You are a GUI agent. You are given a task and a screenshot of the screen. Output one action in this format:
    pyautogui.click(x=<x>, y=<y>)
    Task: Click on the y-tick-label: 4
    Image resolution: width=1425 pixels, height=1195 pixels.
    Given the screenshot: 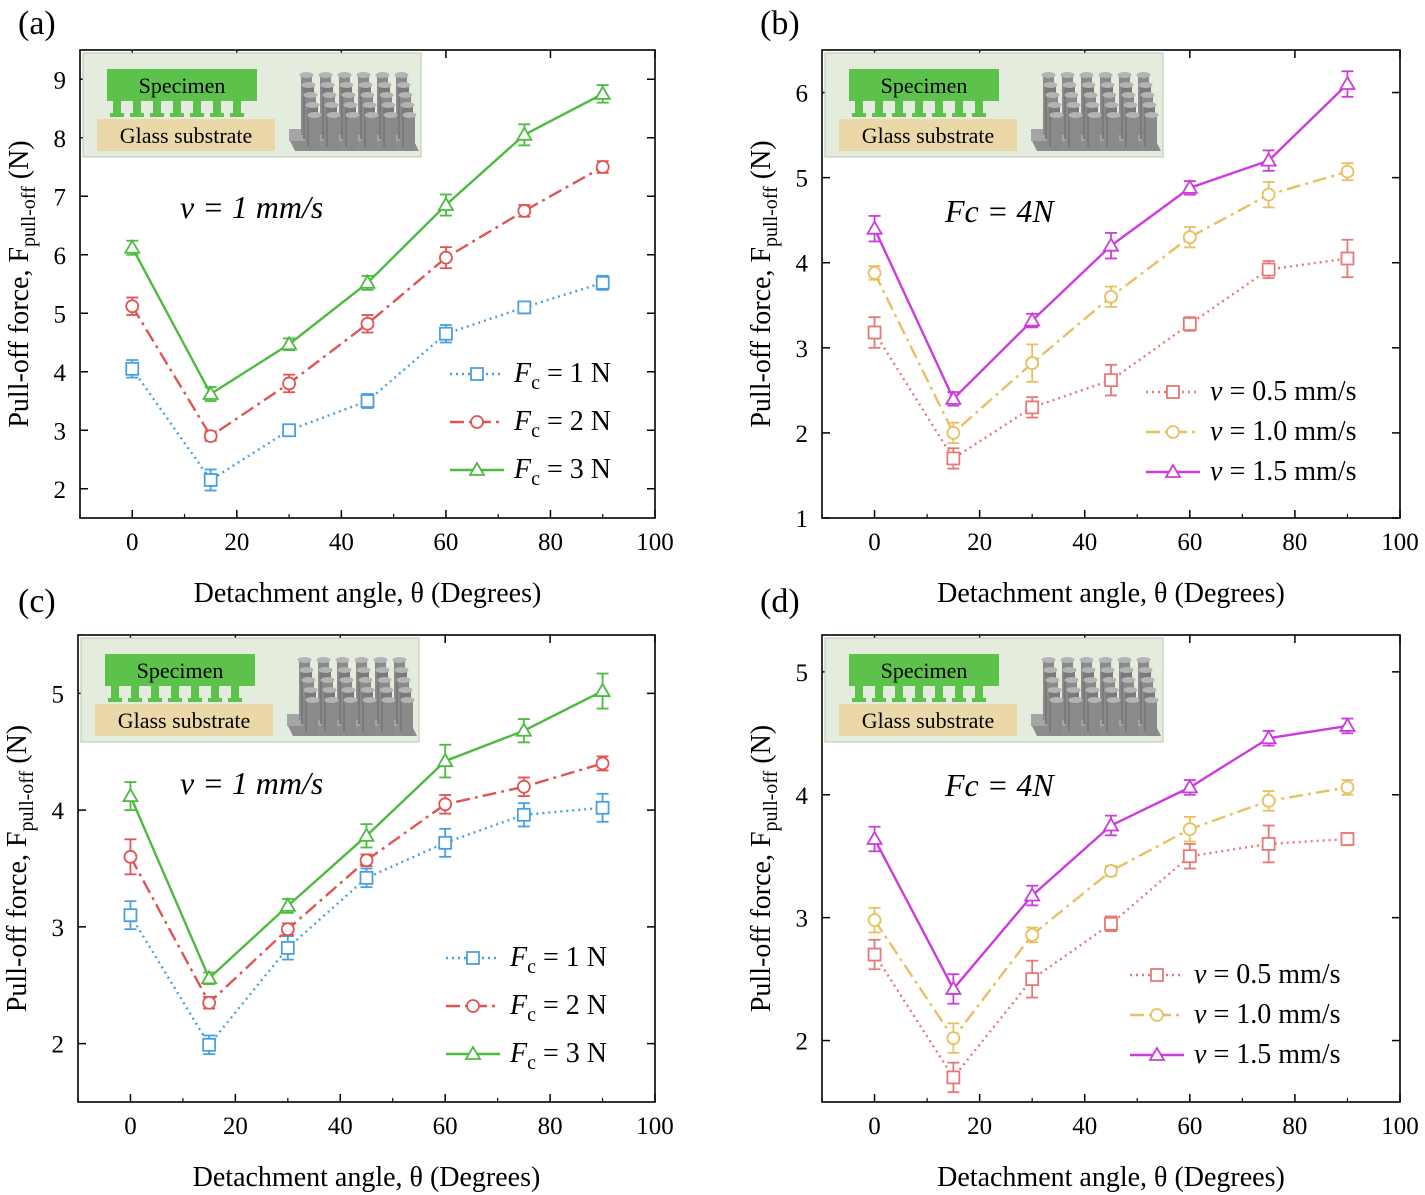 What is the action you would take?
    pyautogui.click(x=58, y=811)
    